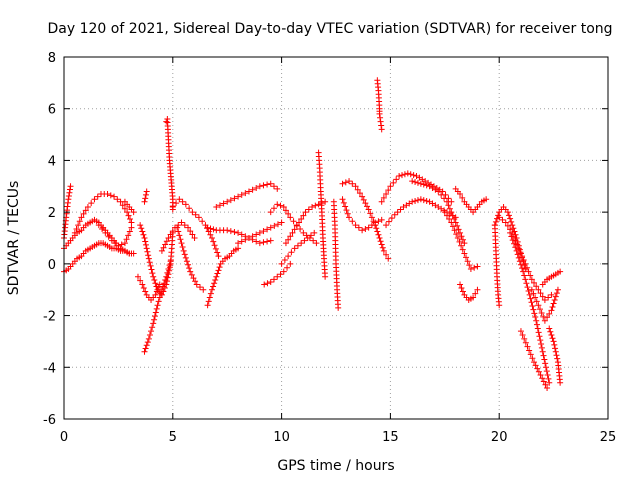  Describe the element at coordinates (497, 265) in the screenshot. I see `series-spike5` at that location.